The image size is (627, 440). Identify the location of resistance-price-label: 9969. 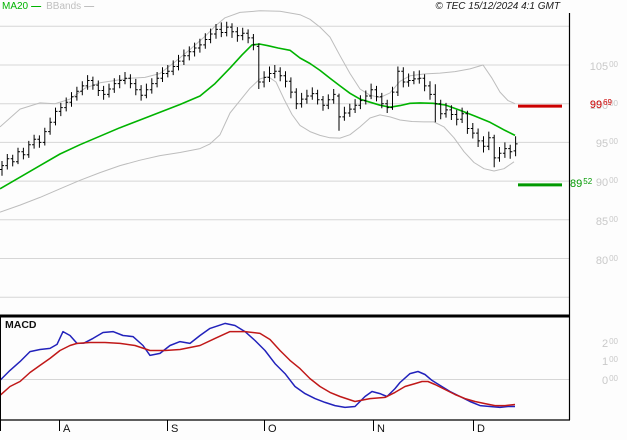
(600, 105).